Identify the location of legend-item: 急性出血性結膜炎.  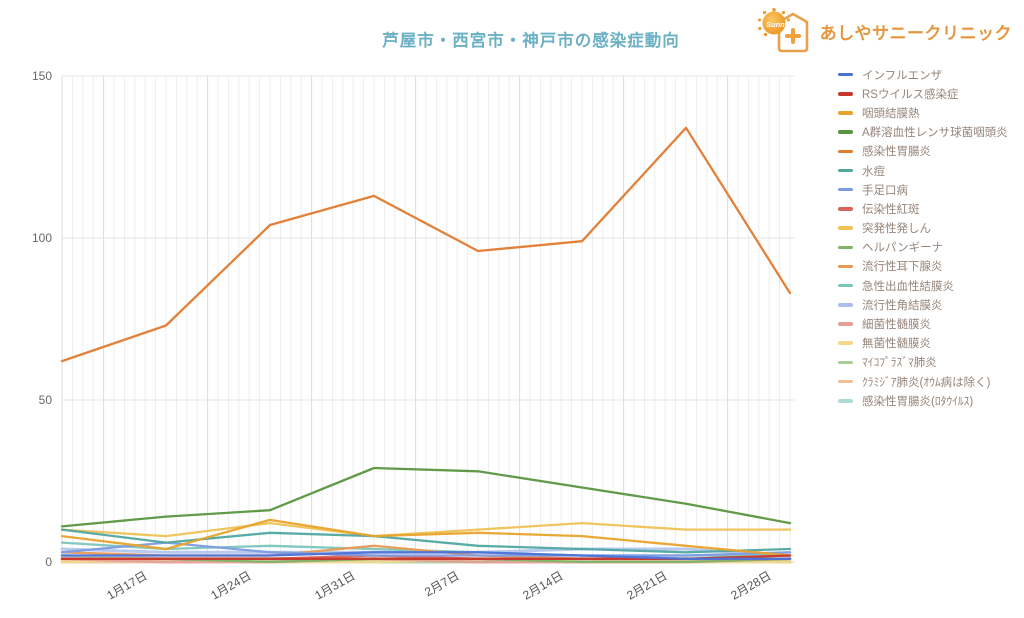
(923, 285).